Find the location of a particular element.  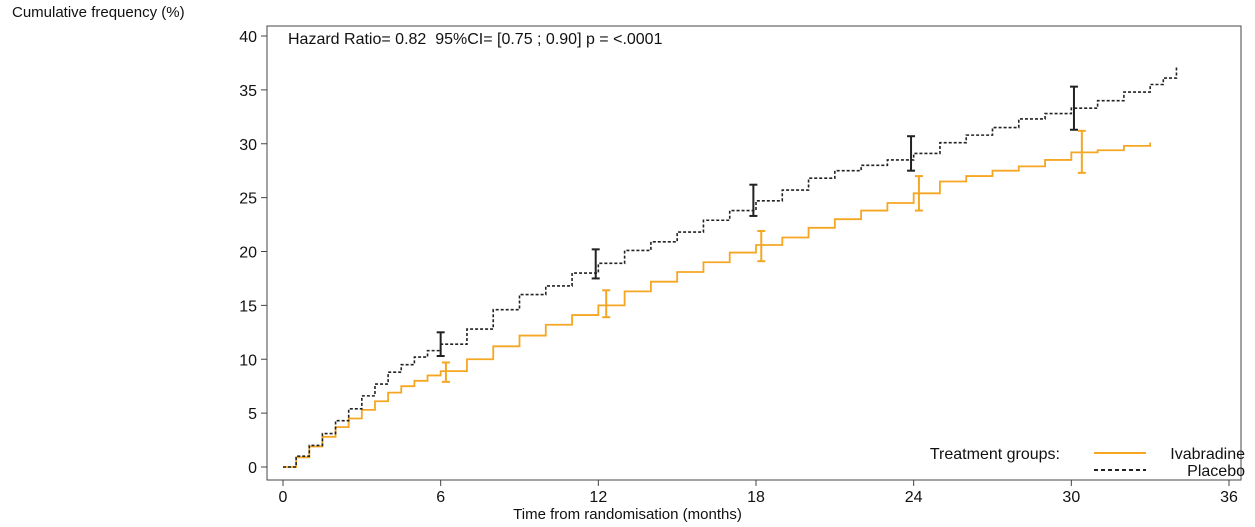

y-tick-label: 35 is located at coordinates (248, 91).